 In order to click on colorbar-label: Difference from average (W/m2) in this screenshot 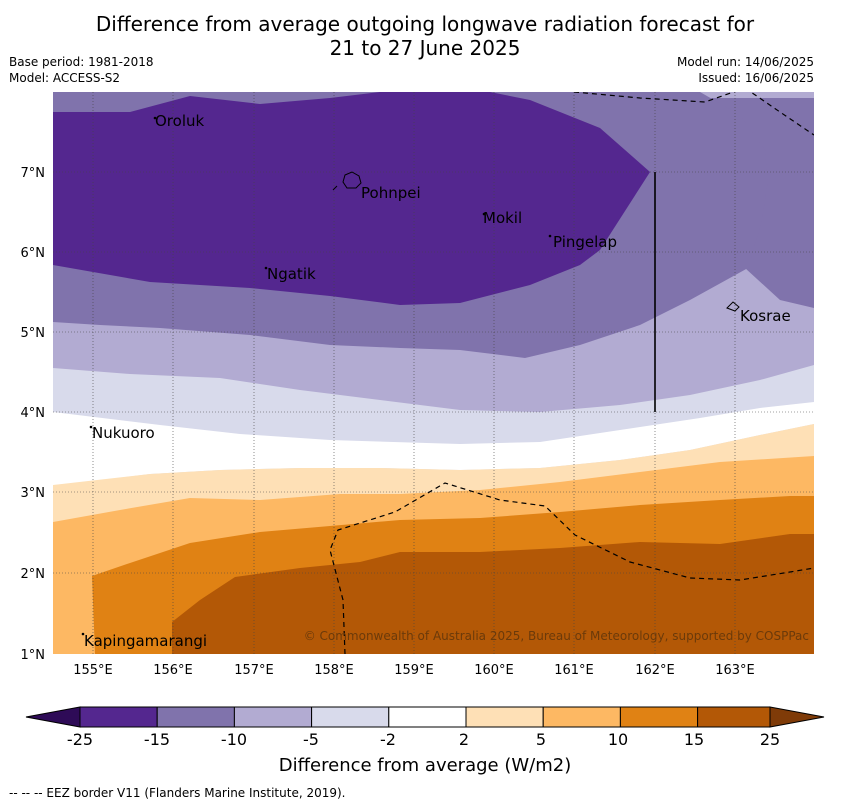, I will do `click(425, 765)`.